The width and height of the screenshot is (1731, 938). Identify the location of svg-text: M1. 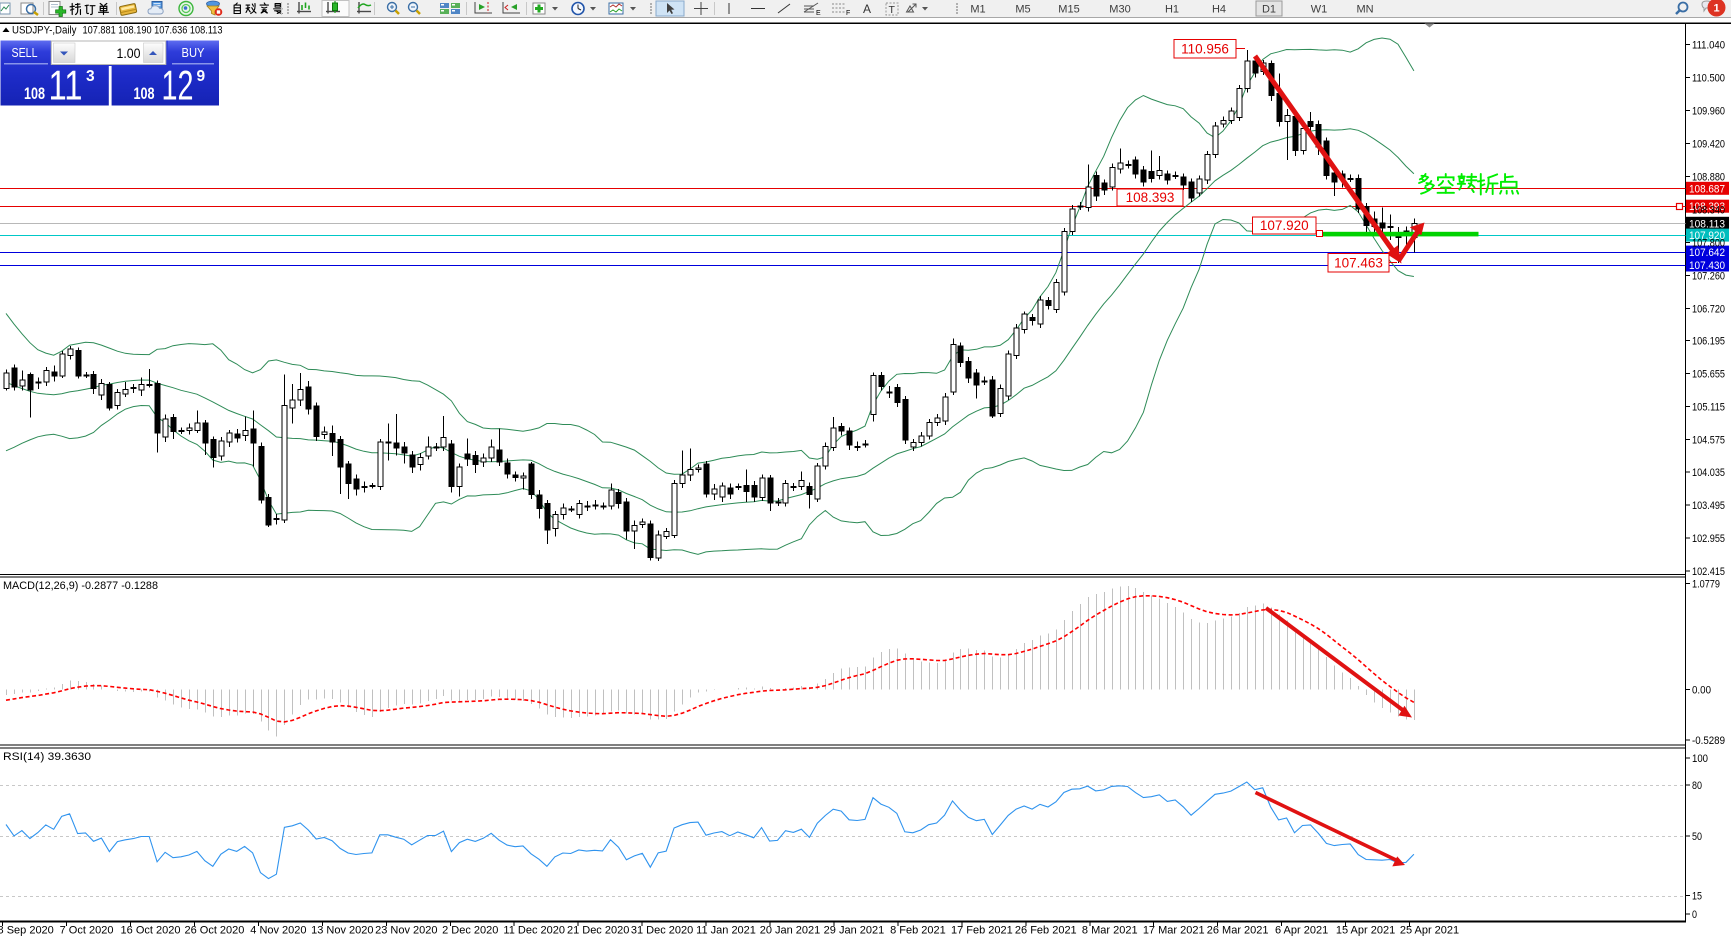
(977, 10).